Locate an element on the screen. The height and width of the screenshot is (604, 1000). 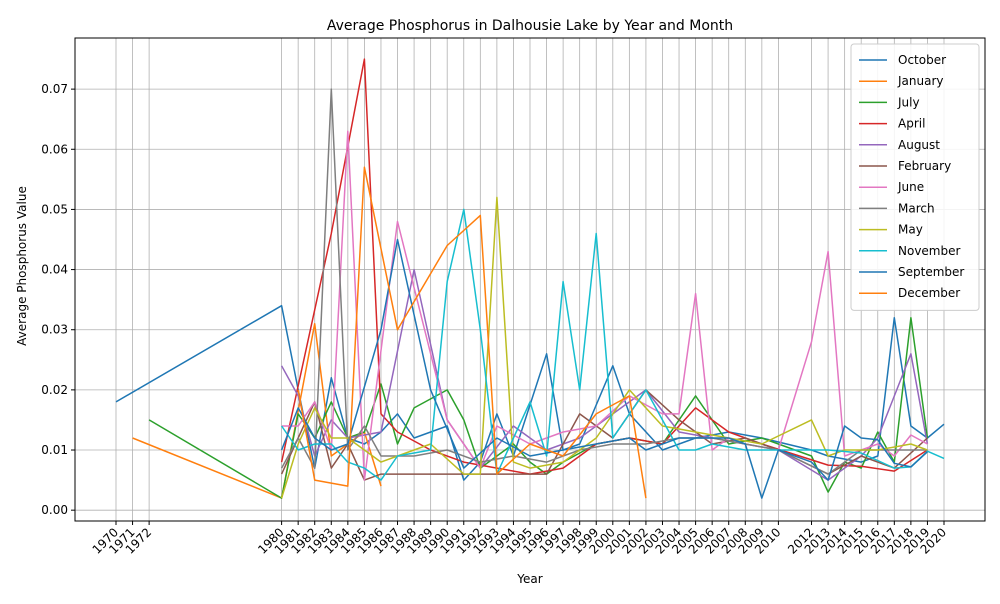
legend-label: February is located at coordinates (924, 166).